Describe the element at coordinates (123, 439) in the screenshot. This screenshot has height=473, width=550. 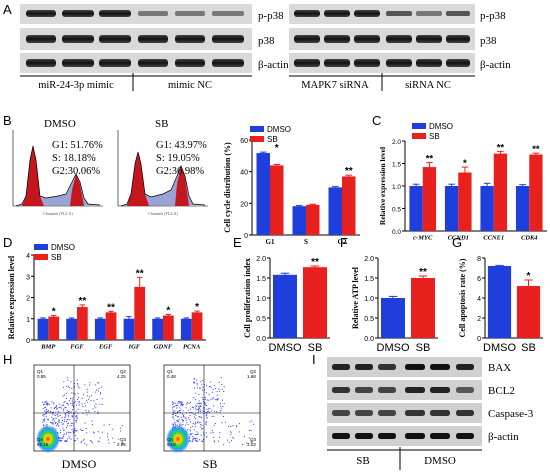
I see `quadrant-label: Q3` at that location.